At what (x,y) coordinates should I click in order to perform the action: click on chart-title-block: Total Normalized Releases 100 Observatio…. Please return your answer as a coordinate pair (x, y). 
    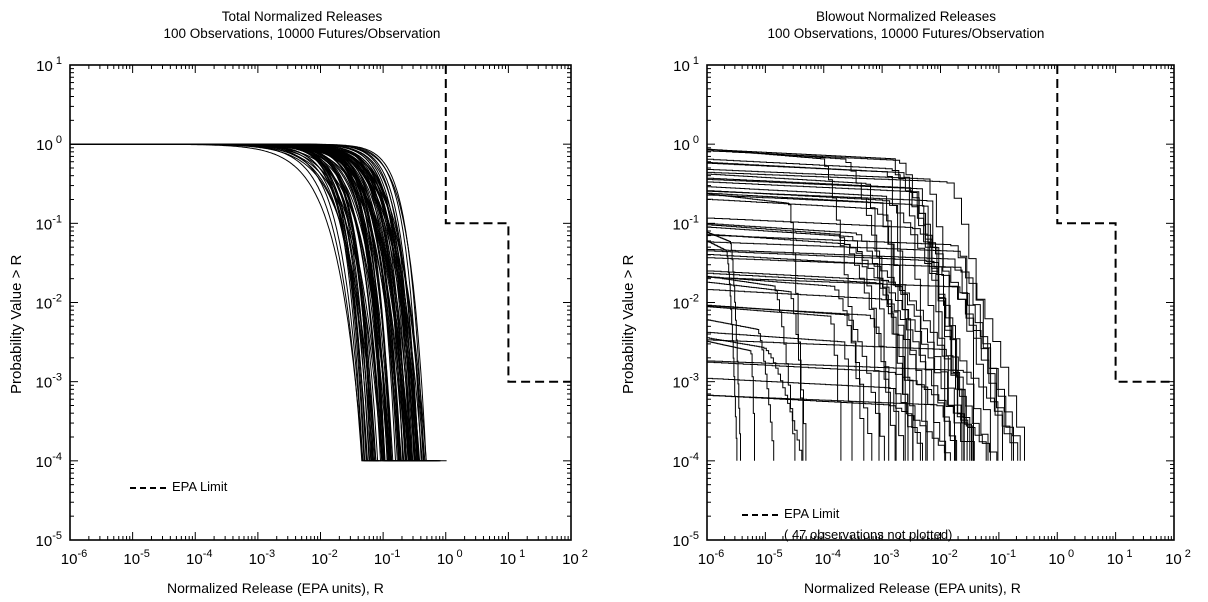
    Looking at the image, I should click on (302, 25).